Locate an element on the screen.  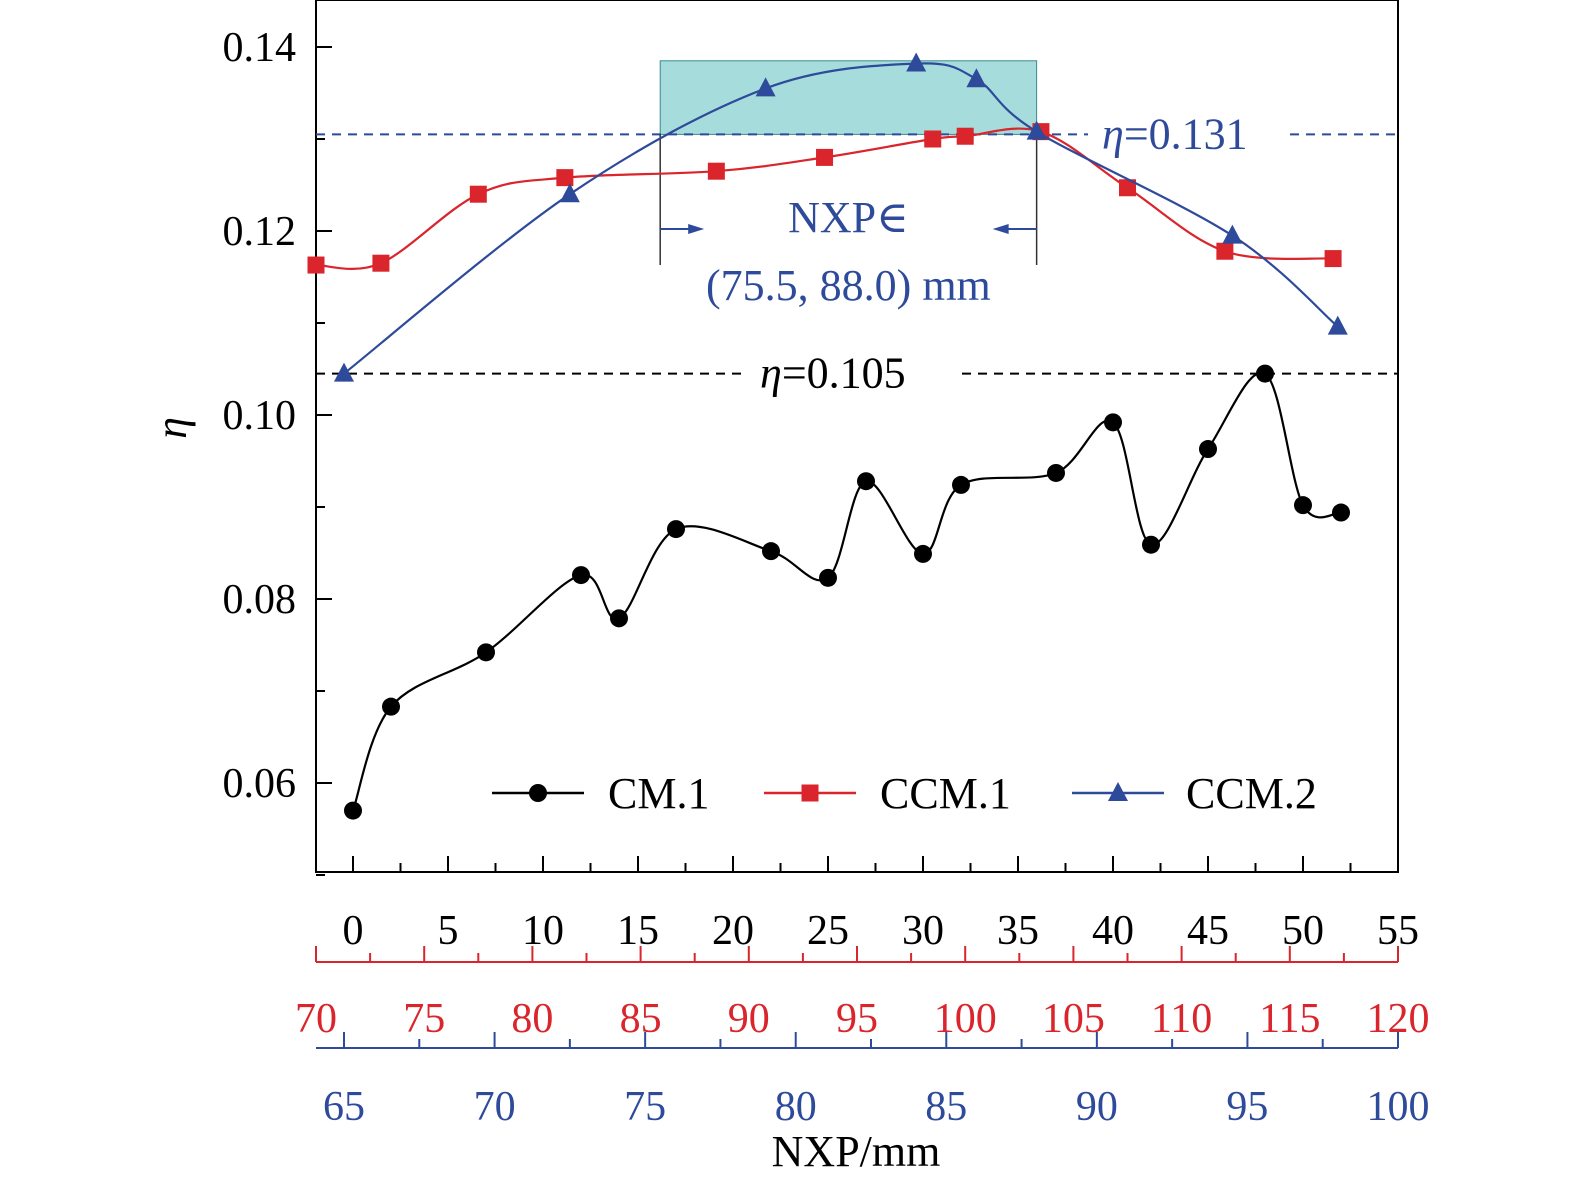
x-axis-black: 0 5 10 15 20 25 30 35 40 45 50 55 is located at coordinates (881, 905).